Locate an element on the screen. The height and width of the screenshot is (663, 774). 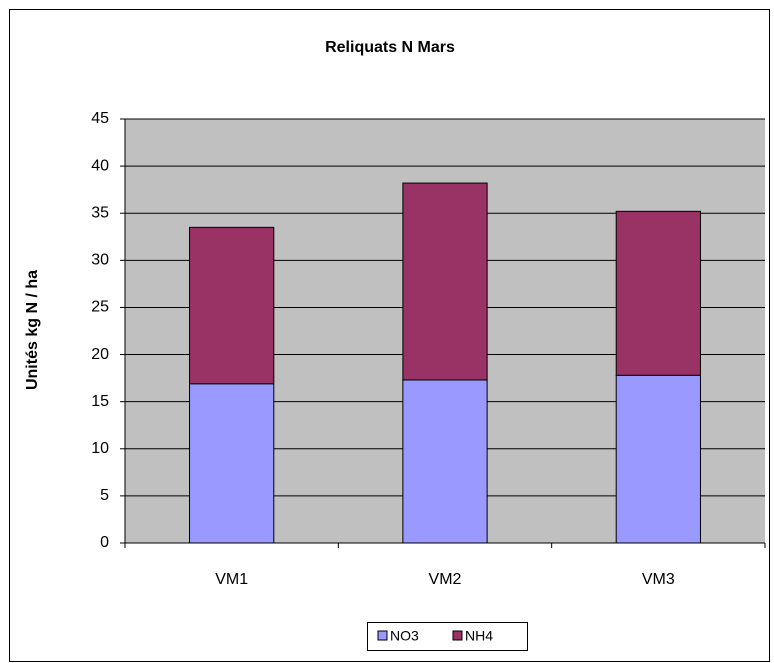
x-tick-label: VM1 is located at coordinates (231, 579).